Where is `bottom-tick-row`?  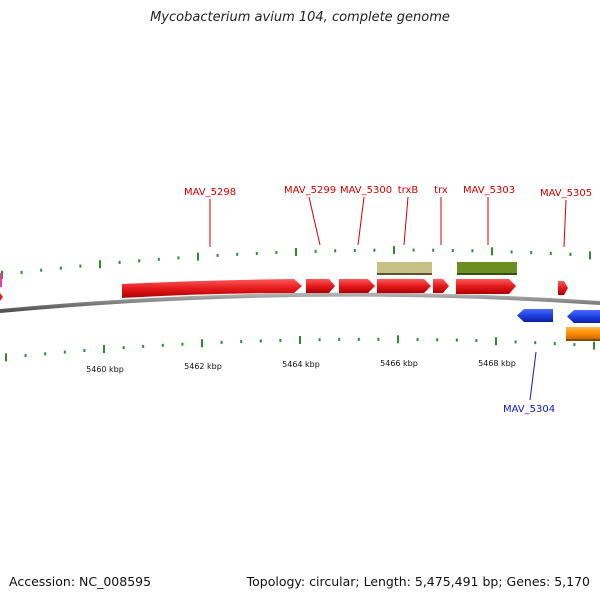 bottom-tick-row is located at coordinates (300, 348).